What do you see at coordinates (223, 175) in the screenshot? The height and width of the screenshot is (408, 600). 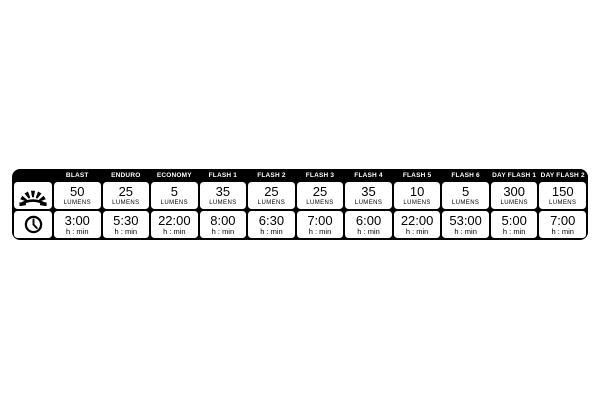 I see `mode-header: FLASH 1` at bounding box center [223, 175].